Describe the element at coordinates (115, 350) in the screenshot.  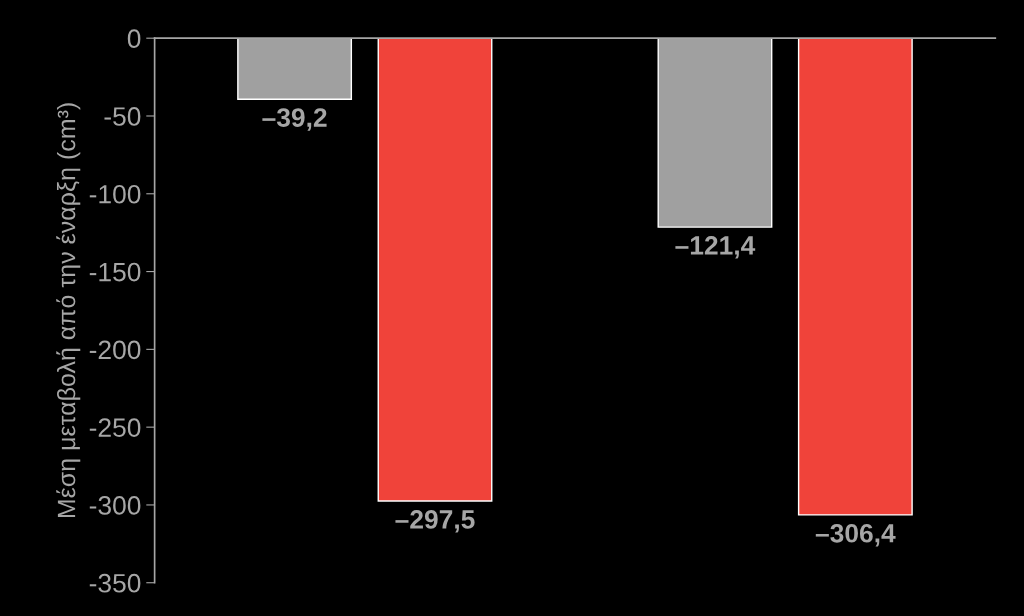
I see `y-tick-label: -200` at that location.